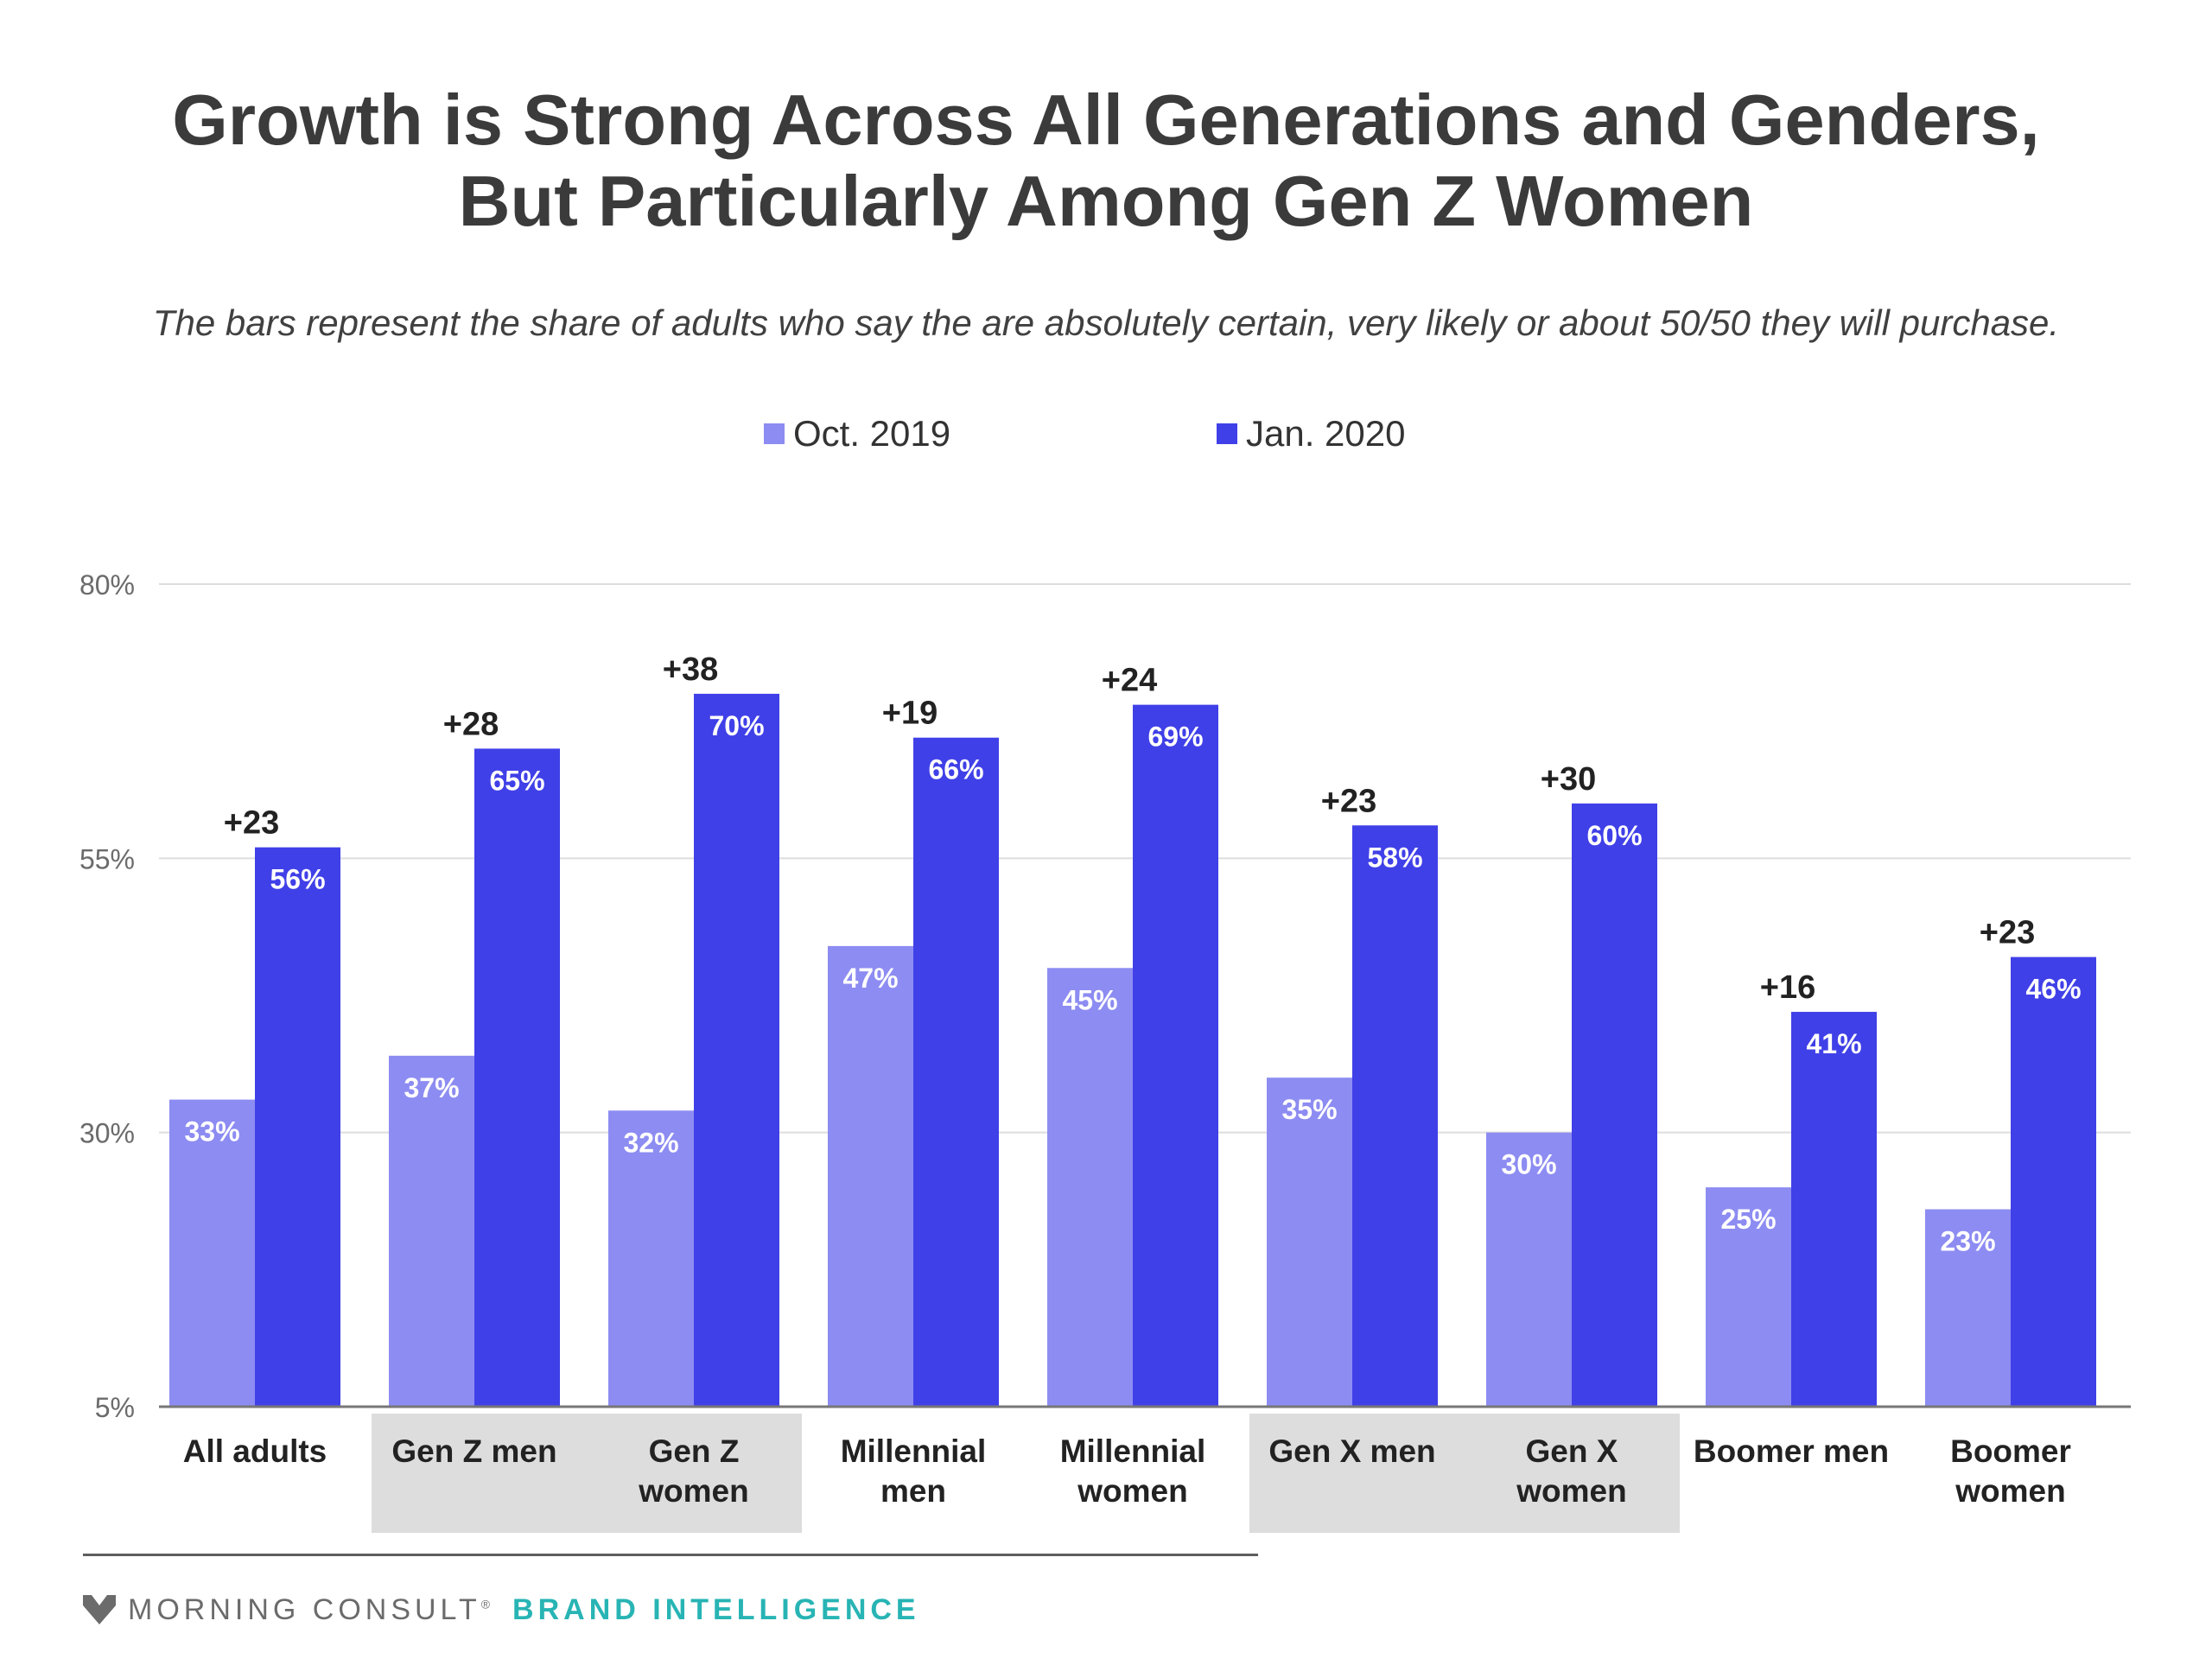 Image resolution: width=2212 pixels, height=1659 pixels. Describe the element at coordinates (774, 433) in the screenshot. I see `legend-swatch-oct-2019` at that location.